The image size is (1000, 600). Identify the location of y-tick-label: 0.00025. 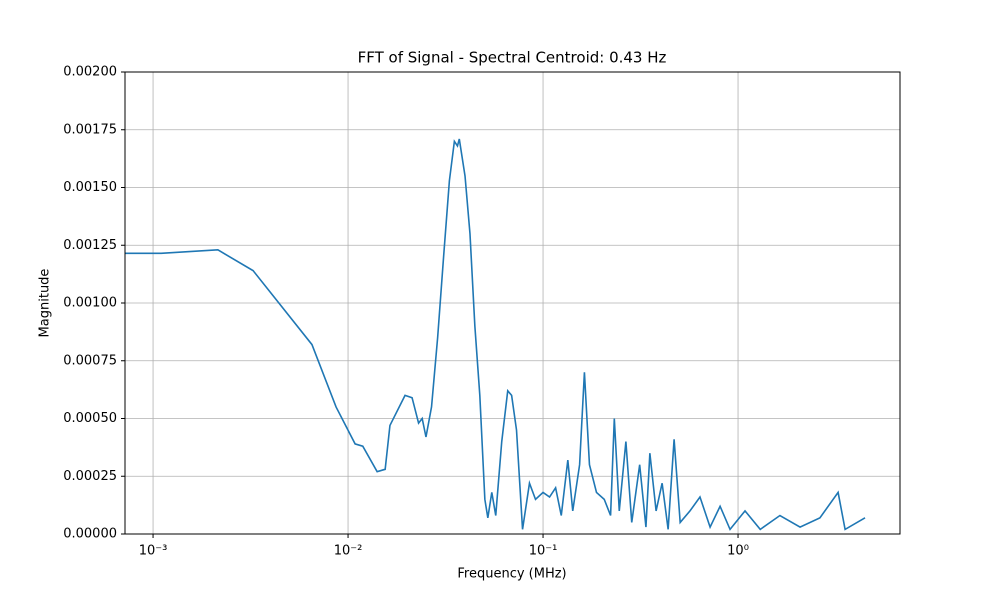
(90, 476).